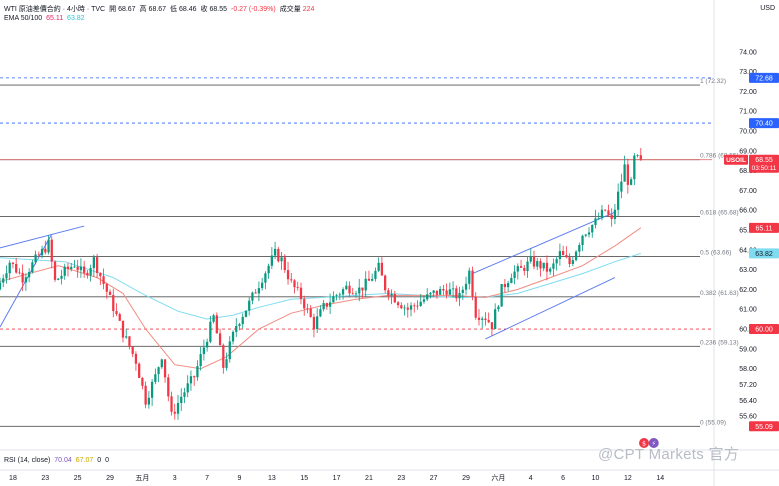  What do you see at coordinates (78, 478) in the screenshot?
I see `x-tick-label: 25` at bounding box center [78, 478].